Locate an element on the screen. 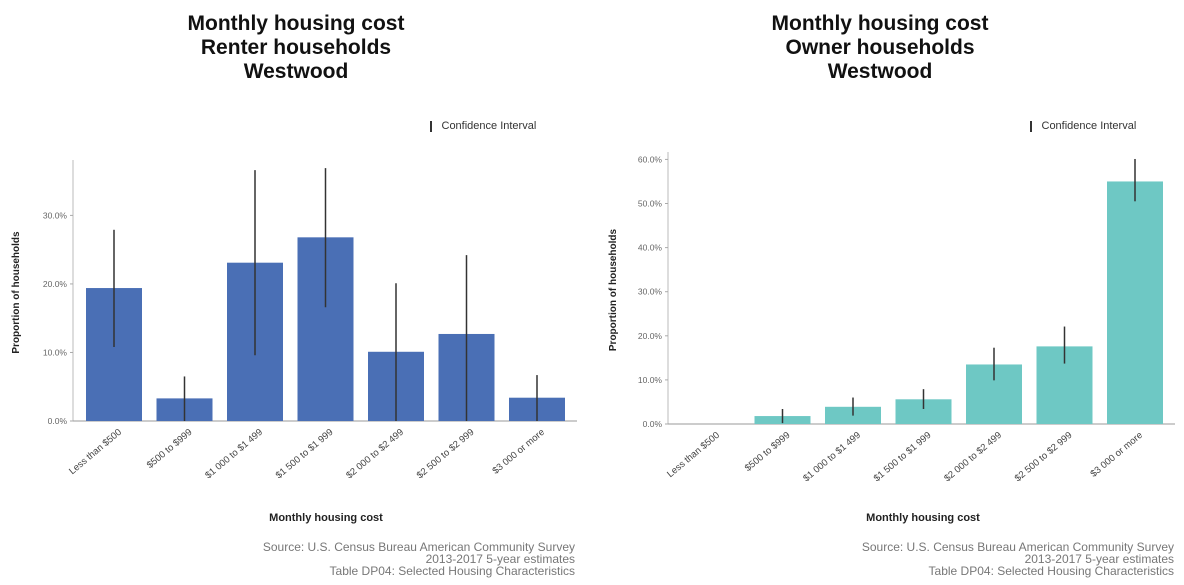 Image resolution: width=1184 pixels, height=585 pixels. chart-title-line: Owner households is located at coordinates (880, 47).